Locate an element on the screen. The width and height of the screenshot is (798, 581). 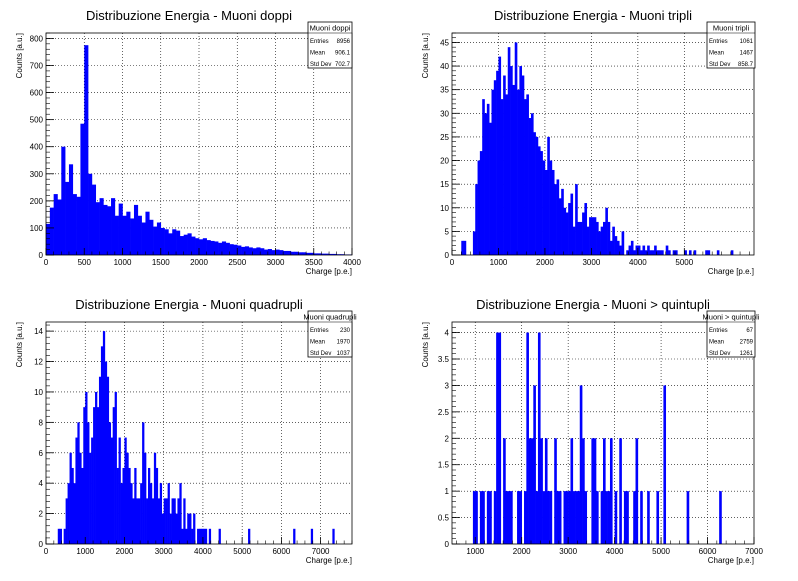
y-tick-label: 2 is located at coordinates (447, 438).